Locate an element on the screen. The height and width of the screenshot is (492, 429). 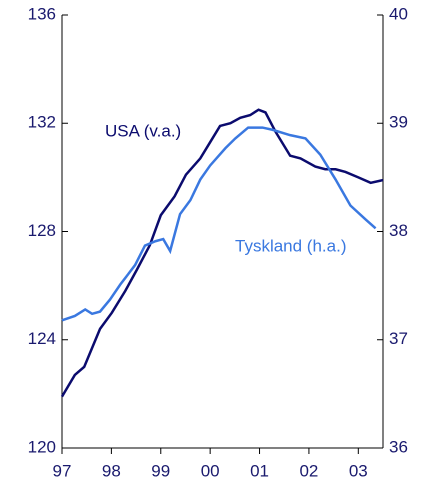
y-tick-label: 136 is located at coordinates (42, 13).